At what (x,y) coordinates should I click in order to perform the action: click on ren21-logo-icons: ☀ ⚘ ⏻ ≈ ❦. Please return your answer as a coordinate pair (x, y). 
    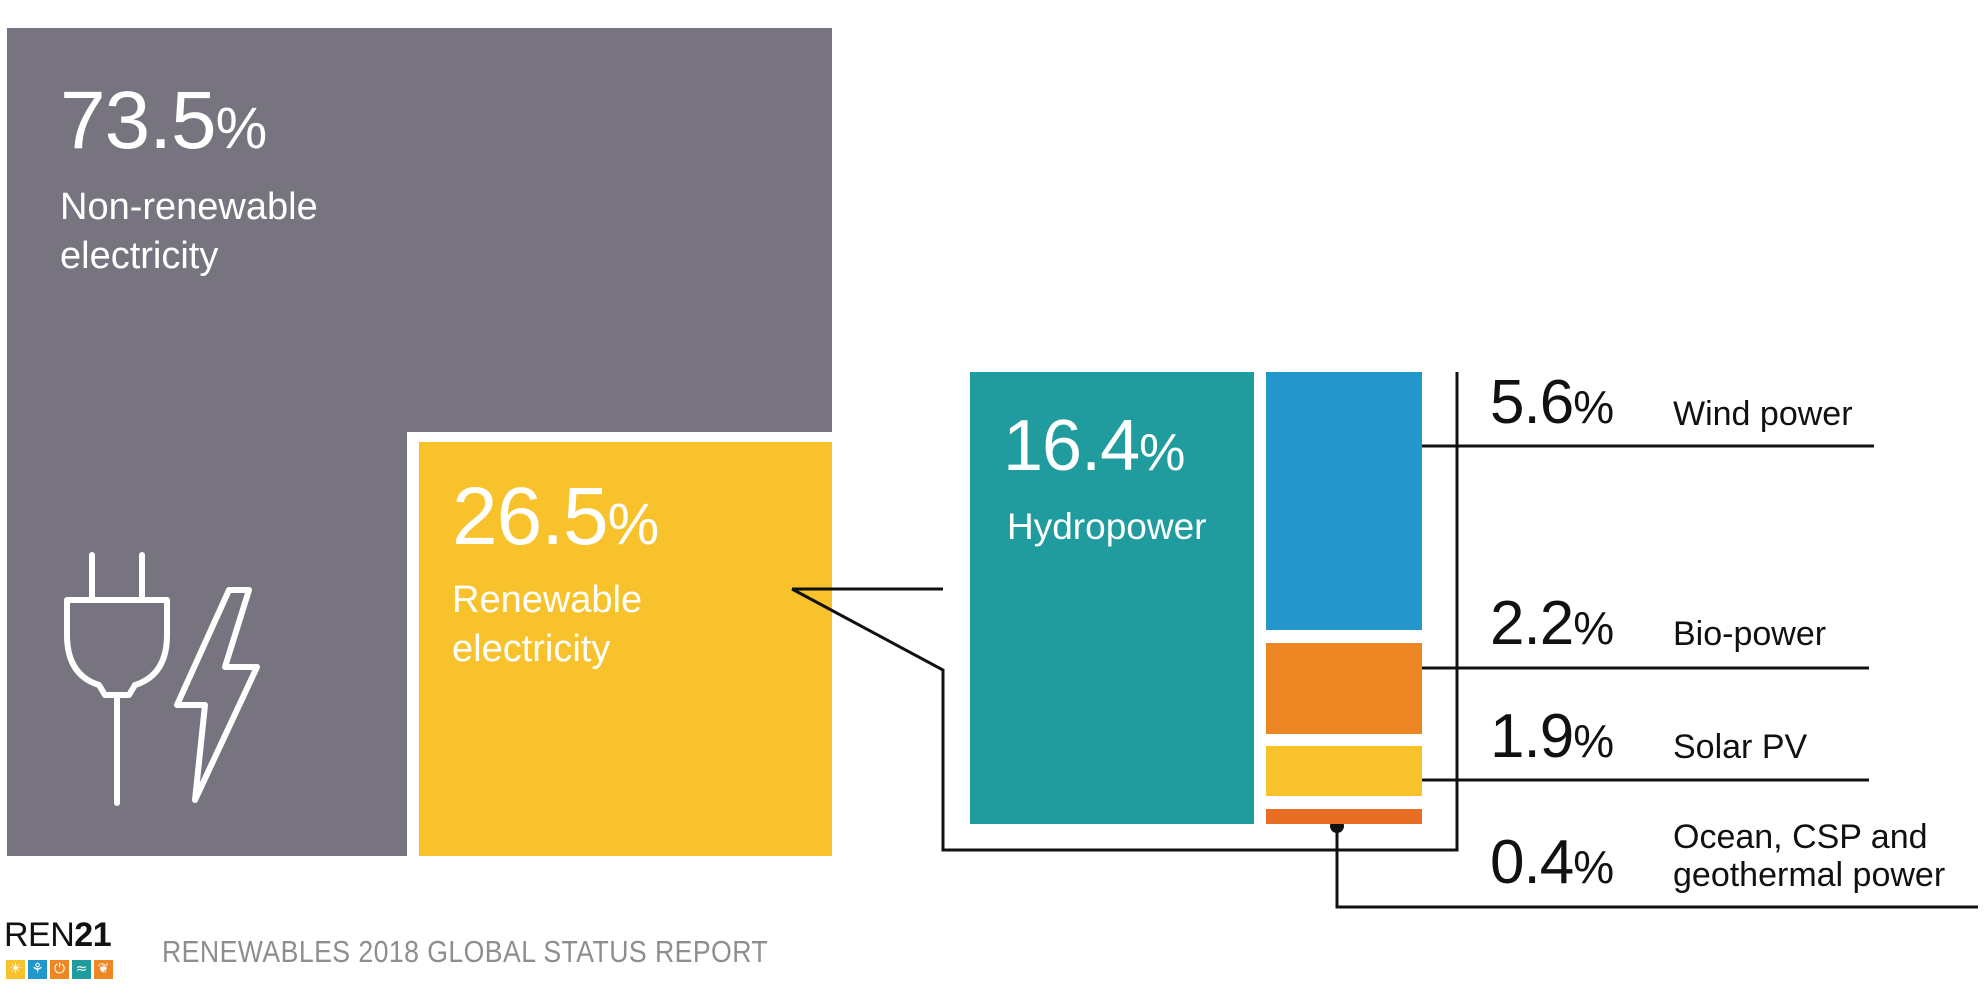
    Looking at the image, I should click on (59, 969).